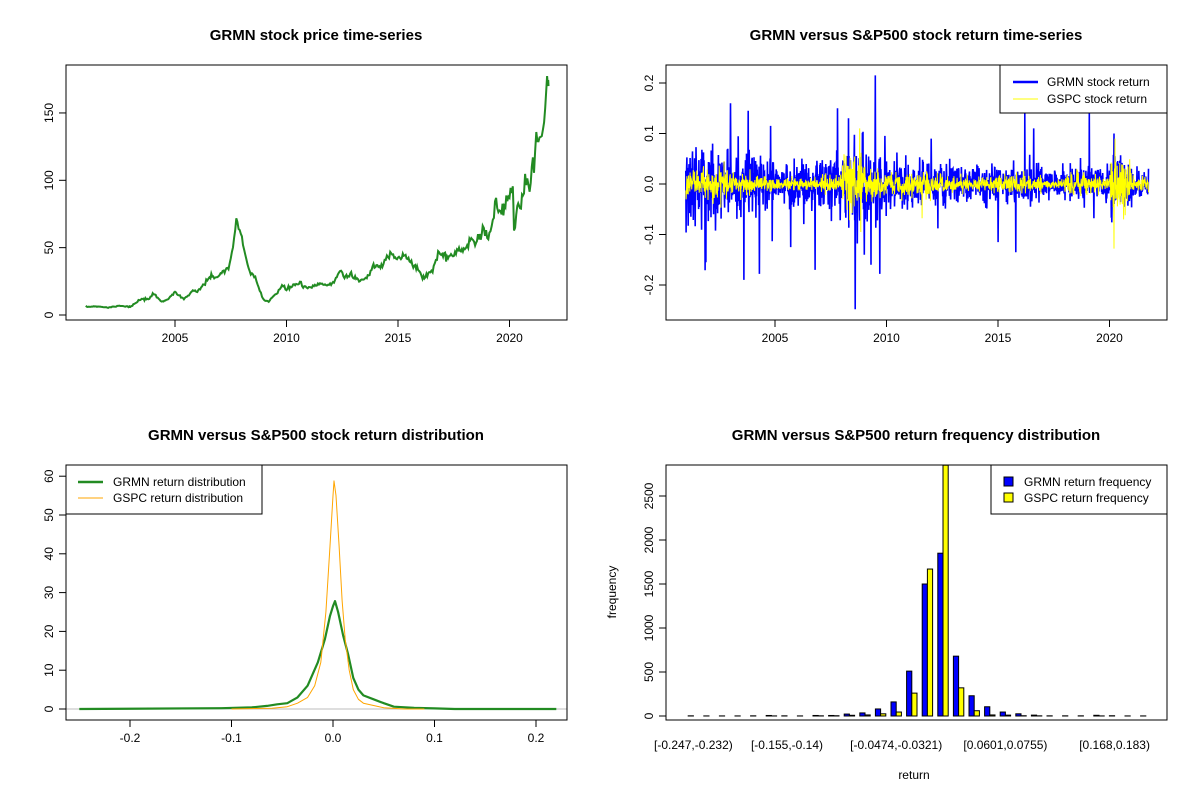 Image resolution: width=1200 pixels, height=800 pixels. I want to click on legend-label-grmn: GRMN return frequency, so click(1087, 482).